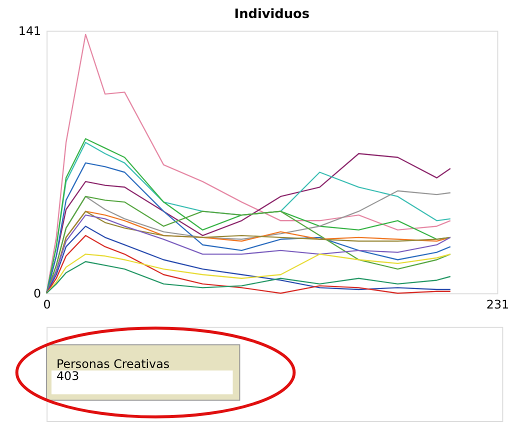 The image size is (521, 448). I want to click on chart-title: Individuos, so click(272, 14).